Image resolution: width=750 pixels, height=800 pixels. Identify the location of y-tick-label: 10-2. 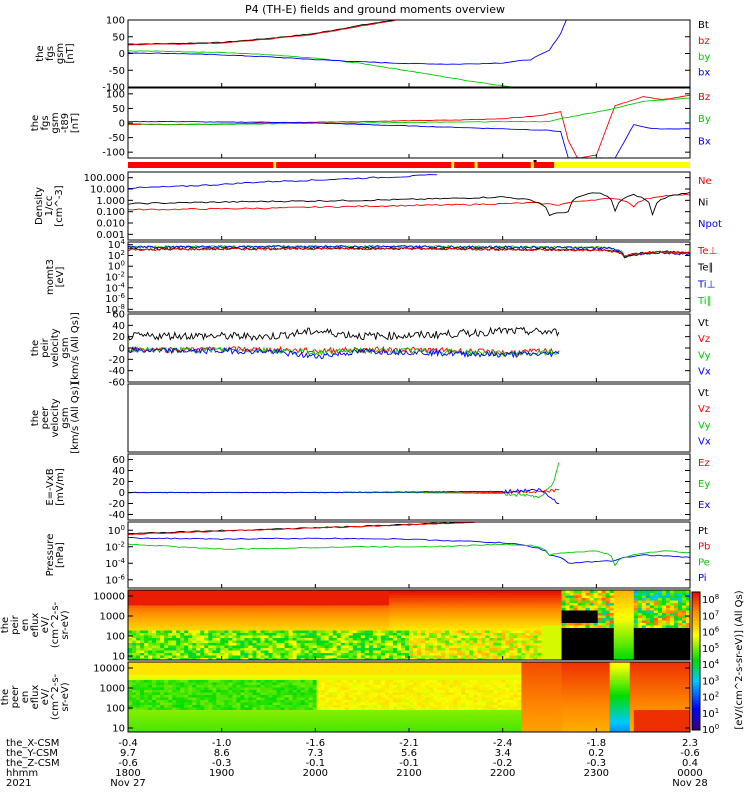
(115, 277).